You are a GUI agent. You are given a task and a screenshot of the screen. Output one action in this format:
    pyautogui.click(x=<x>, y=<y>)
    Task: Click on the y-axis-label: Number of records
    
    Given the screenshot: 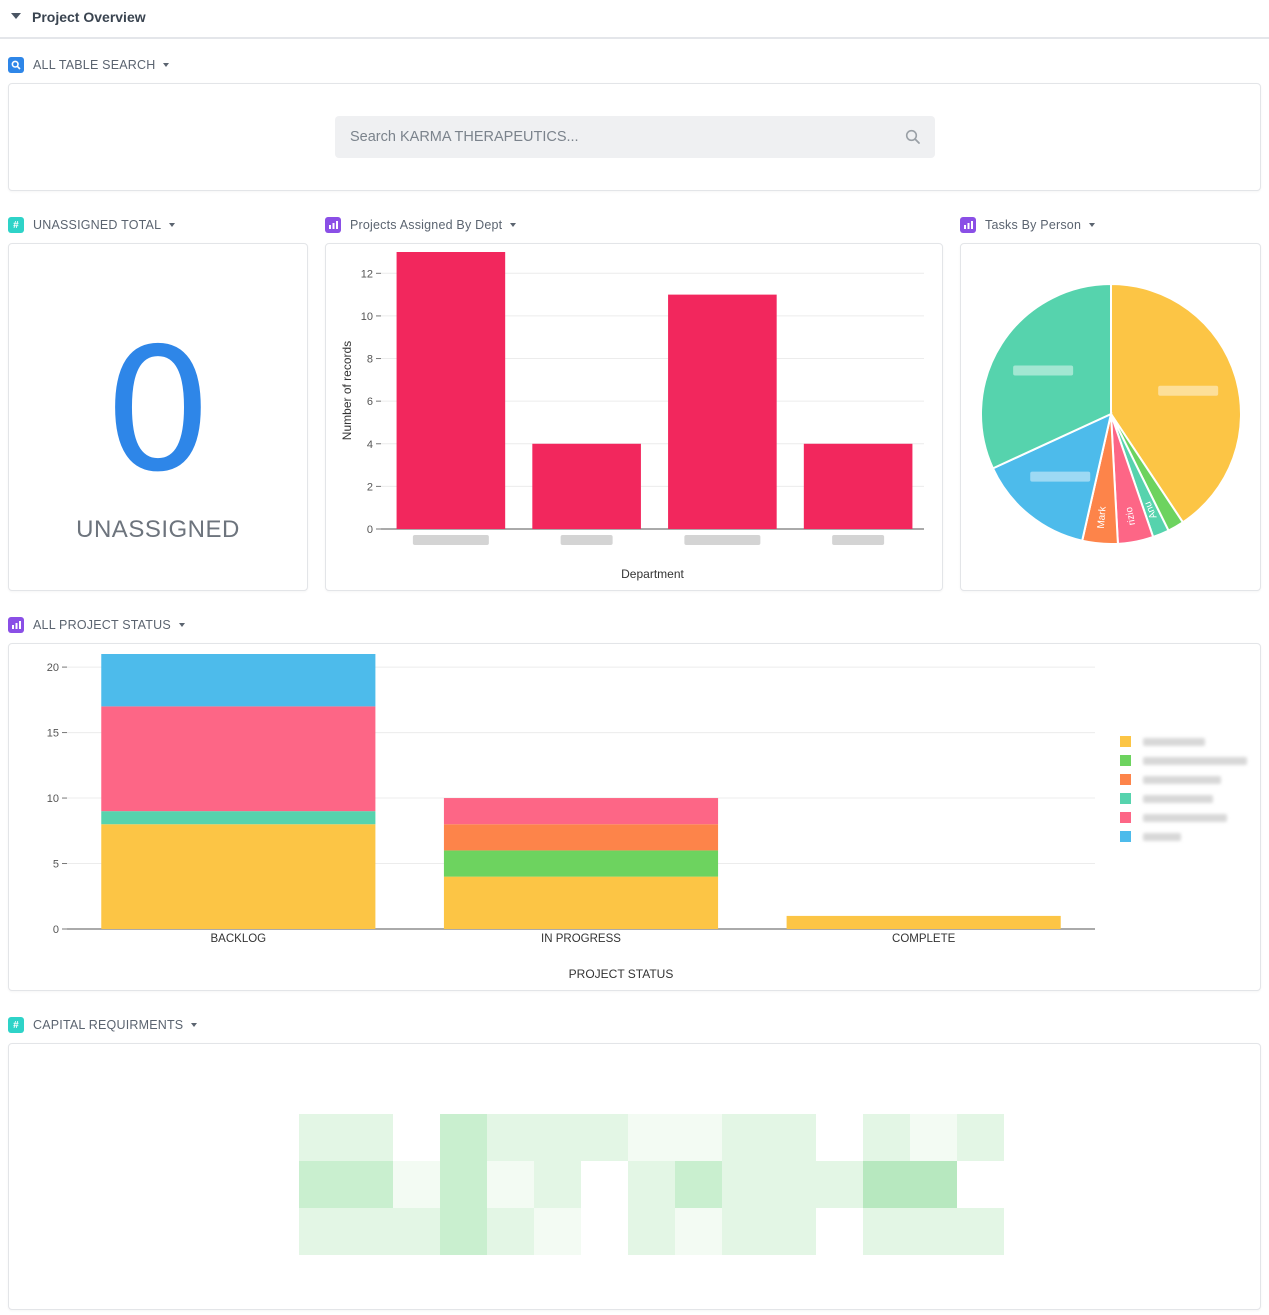 What is the action you would take?
    pyautogui.click(x=347, y=390)
    